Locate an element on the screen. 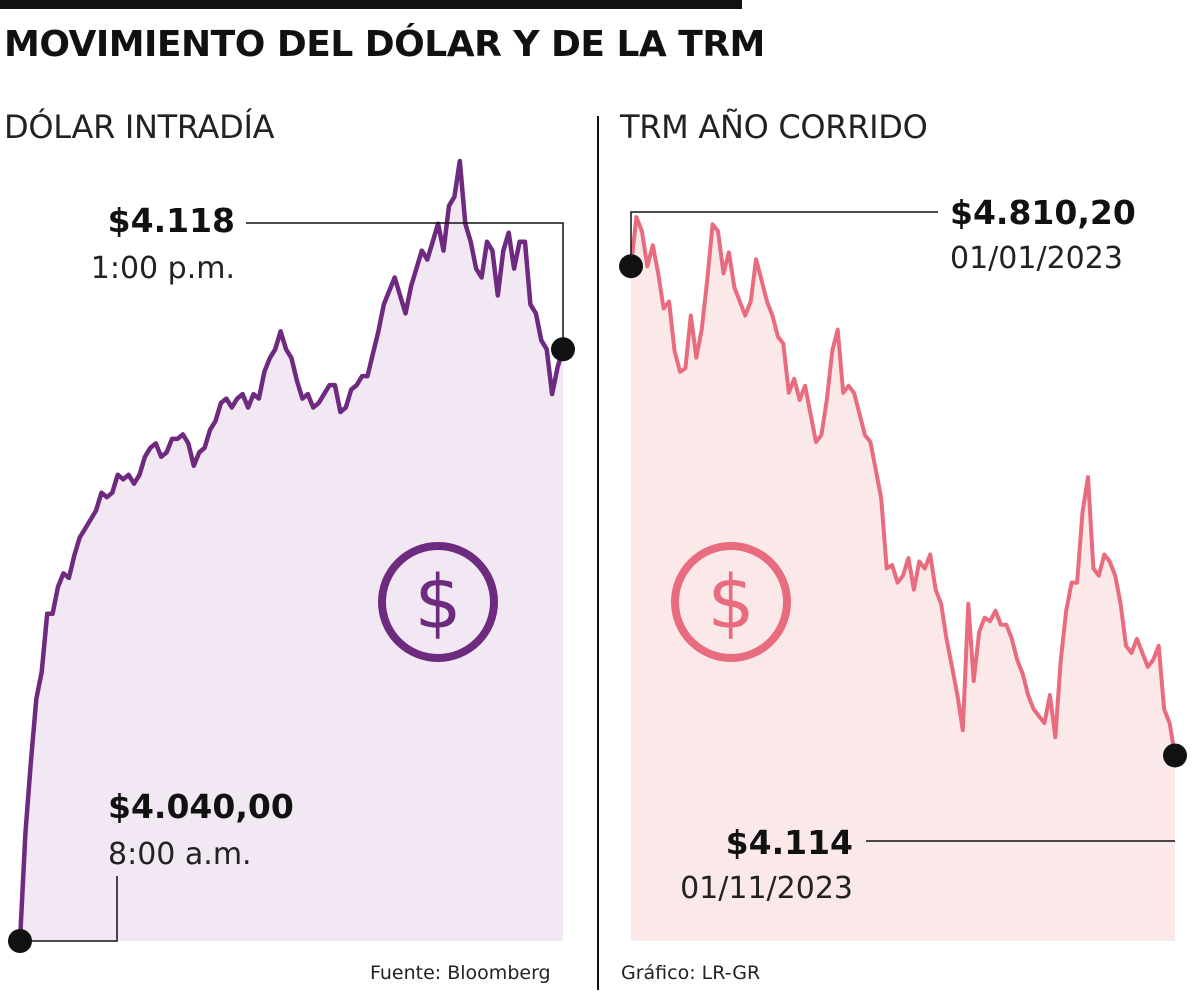  top-rule is located at coordinates (371, 4).